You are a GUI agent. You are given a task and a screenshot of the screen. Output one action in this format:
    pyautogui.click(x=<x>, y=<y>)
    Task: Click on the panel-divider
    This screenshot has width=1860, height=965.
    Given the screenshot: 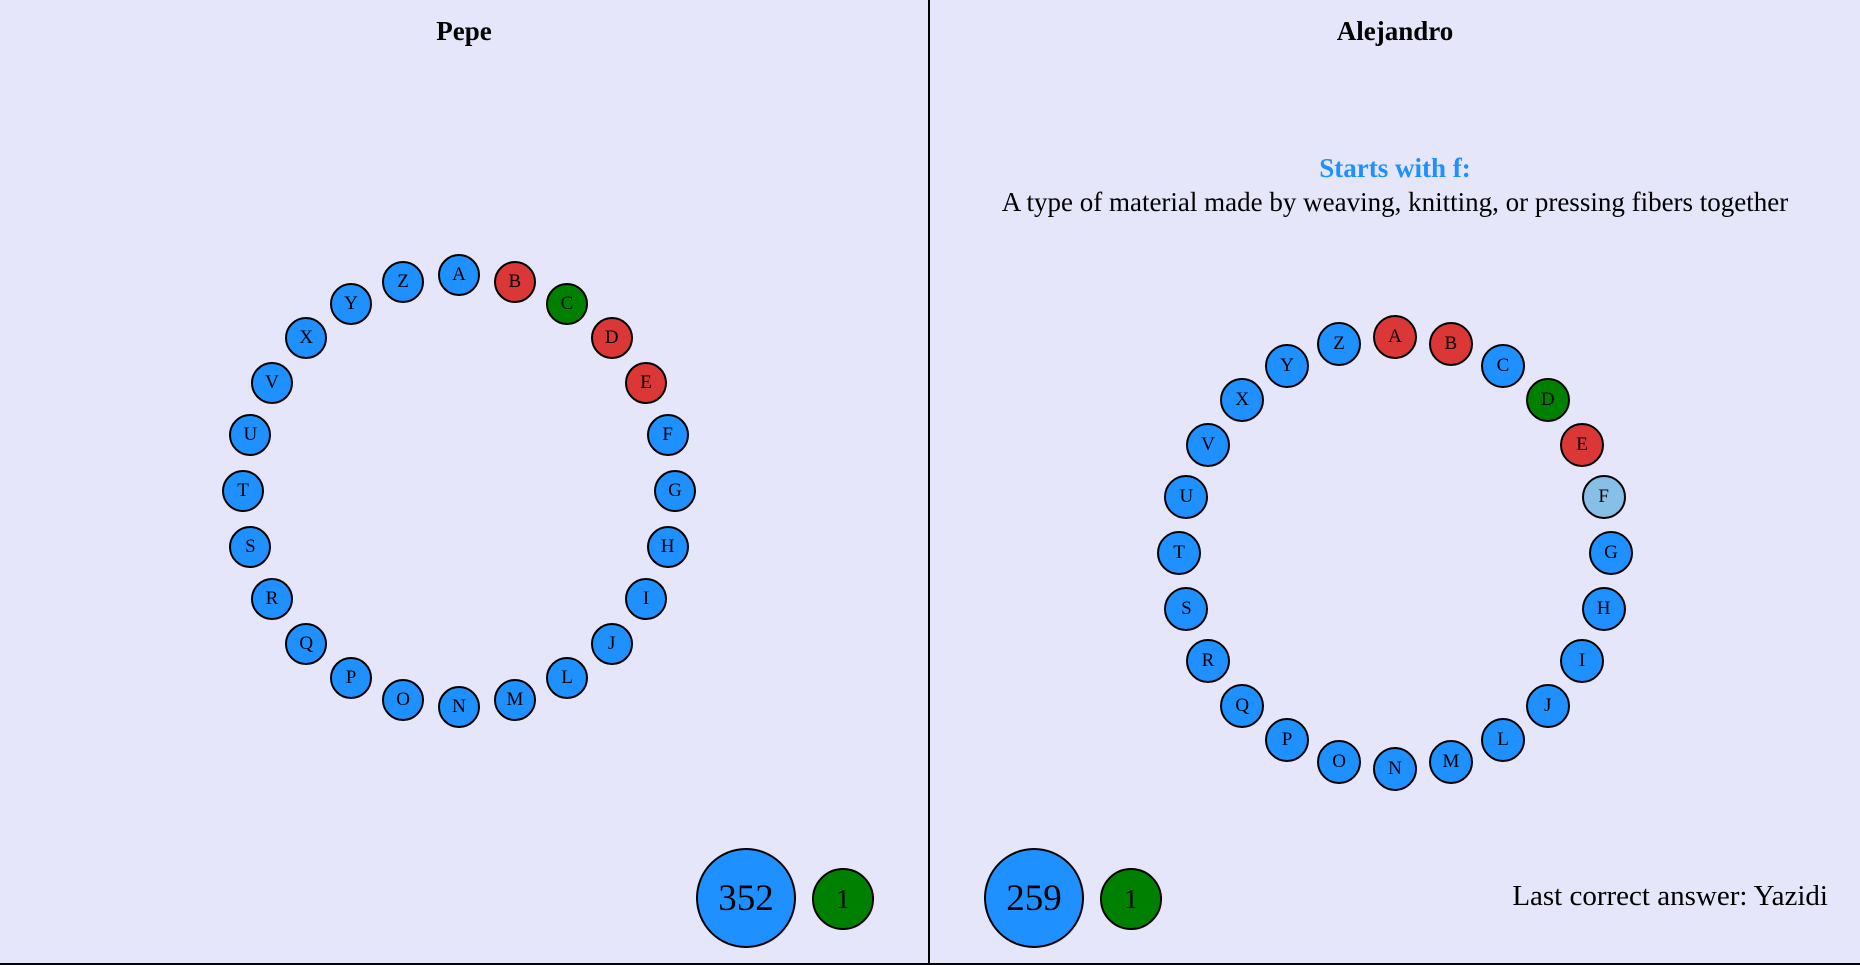 What is the action you would take?
    pyautogui.click(x=929, y=482)
    